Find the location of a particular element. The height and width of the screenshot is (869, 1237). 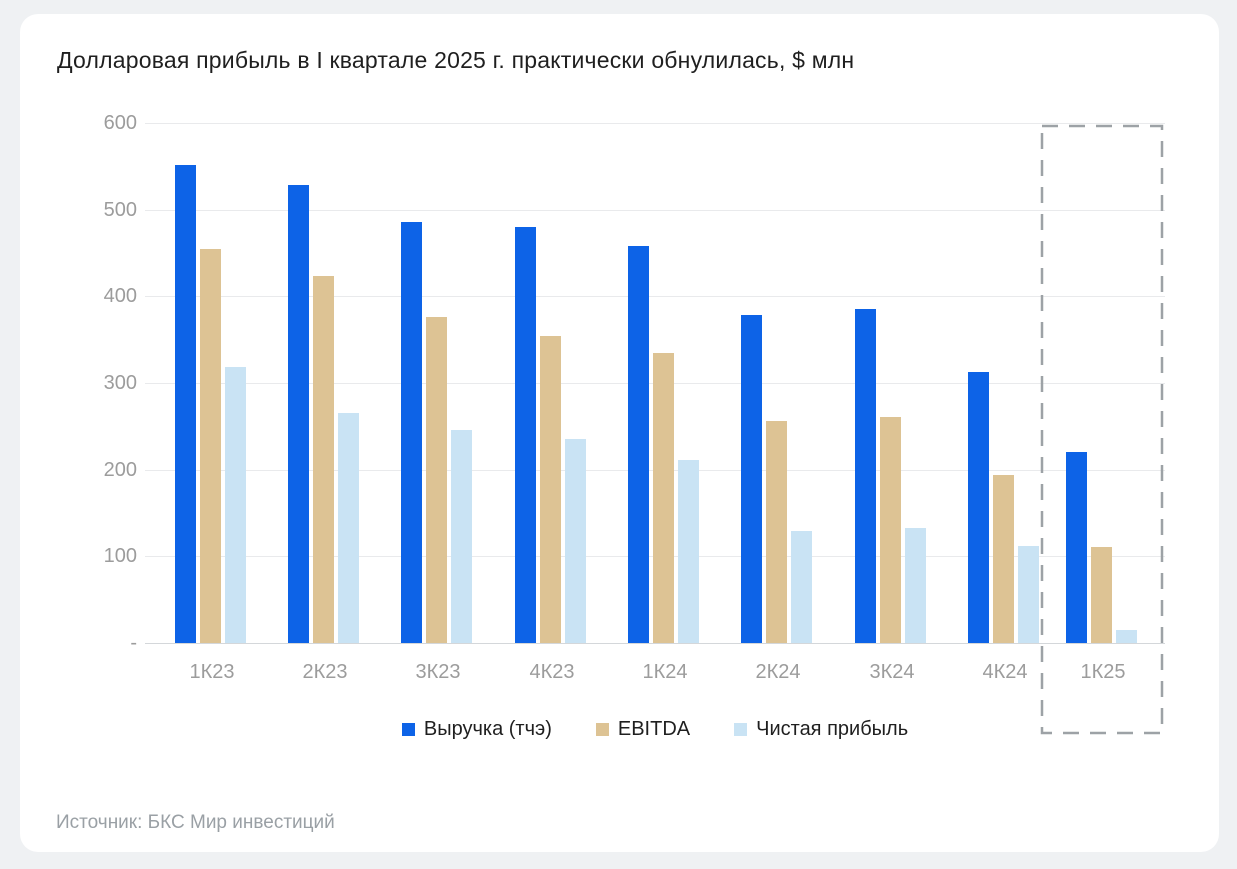

x-axis-label: 2К23 is located at coordinates (325, 672).